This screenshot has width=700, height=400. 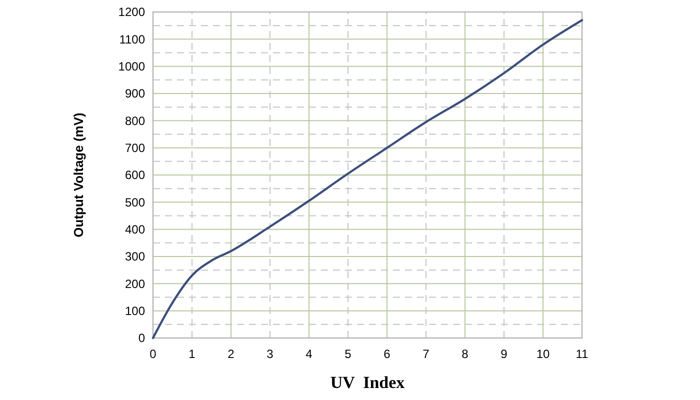 What do you see at coordinates (135, 202) in the screenshot?
I see `y-tick-label: 500` at bounding box center [135, 202].